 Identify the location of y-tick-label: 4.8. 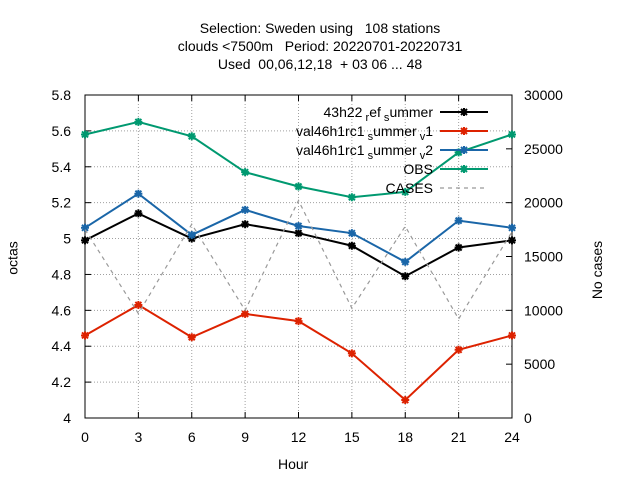
(62, 274).